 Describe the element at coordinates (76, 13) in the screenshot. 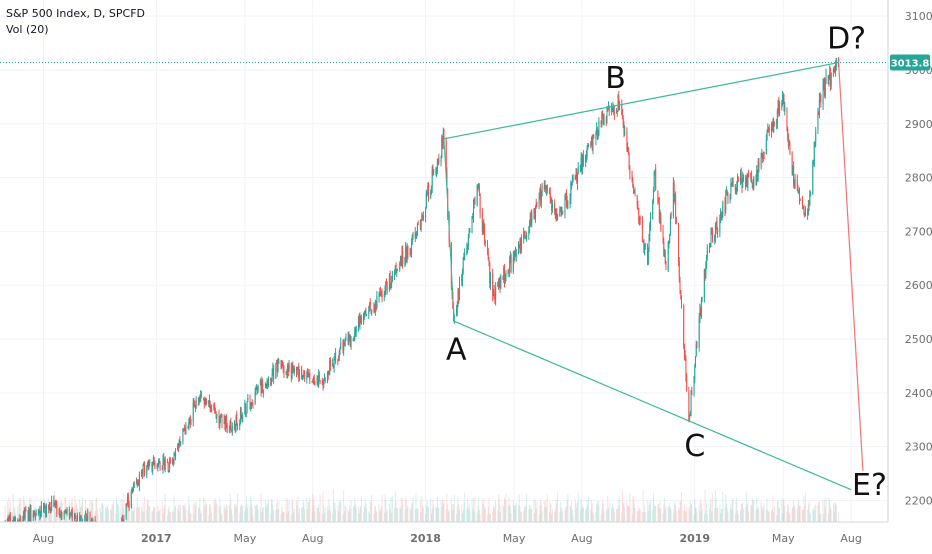

I see `symbol-legend: S&P 500 Index, D, SPCFD` at that location.